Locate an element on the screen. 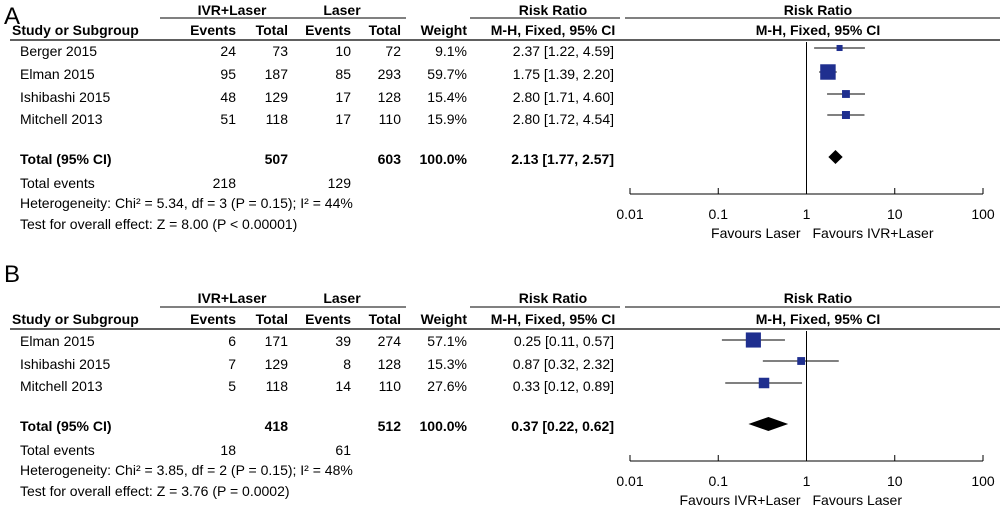 Image resolution: width=1000 pixels, height=514 pixels. events2-value: 85 is located at coordinates (343, 74).